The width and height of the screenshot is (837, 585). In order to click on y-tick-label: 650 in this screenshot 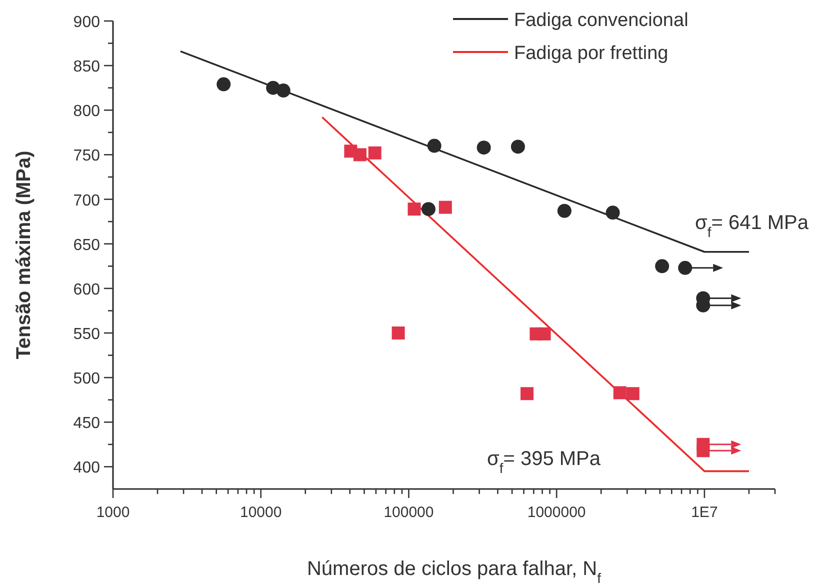, I will do `click(86, 245)`.